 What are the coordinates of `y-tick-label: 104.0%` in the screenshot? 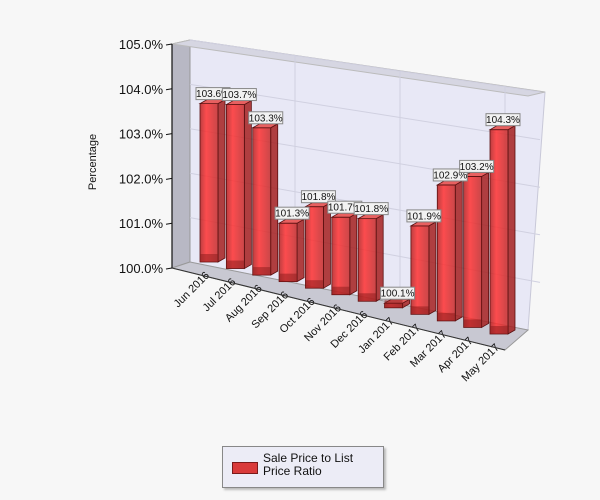 It's located at (141, 89).